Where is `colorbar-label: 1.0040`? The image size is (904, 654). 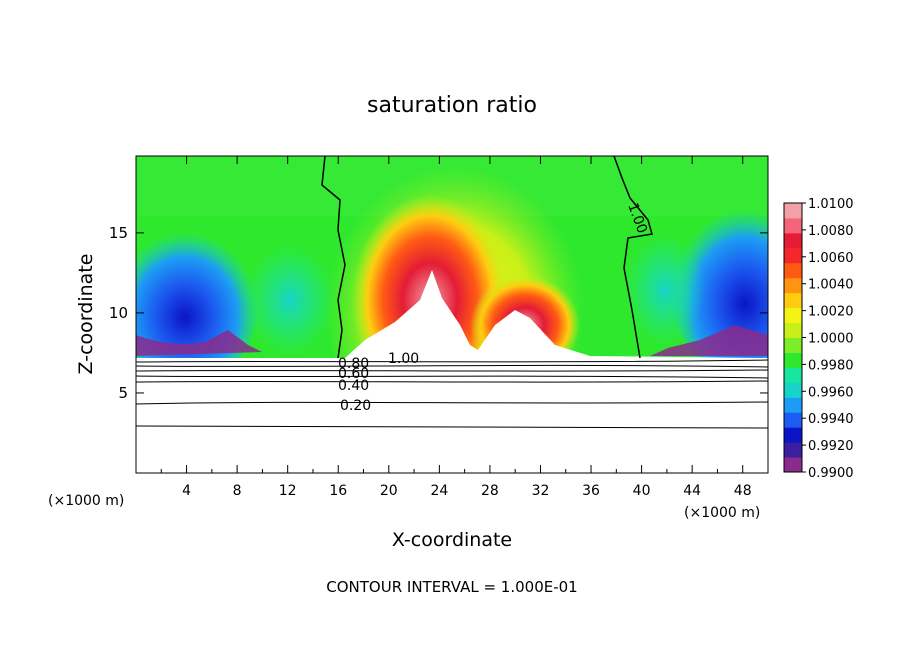 colorbar-label: 1.0040 is located at coordinates (831, 285).